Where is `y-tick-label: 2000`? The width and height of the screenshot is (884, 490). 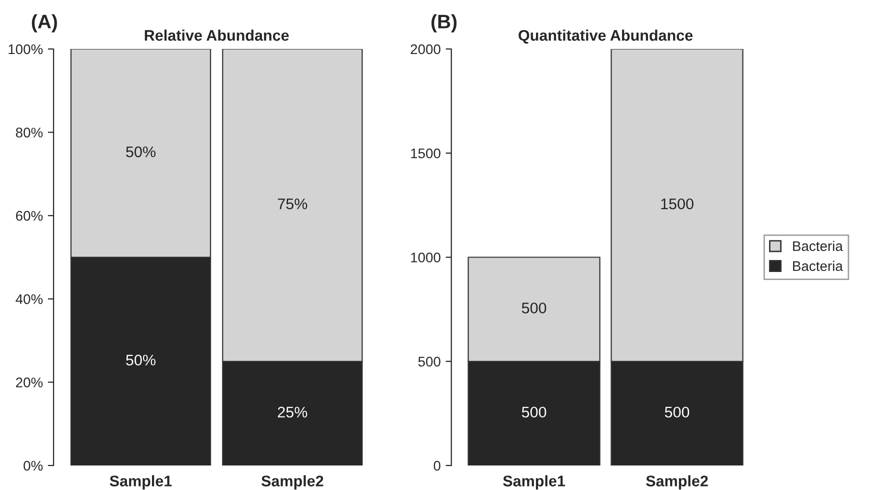 y-tick-label: 2000 is located at coordinates (425, 49).